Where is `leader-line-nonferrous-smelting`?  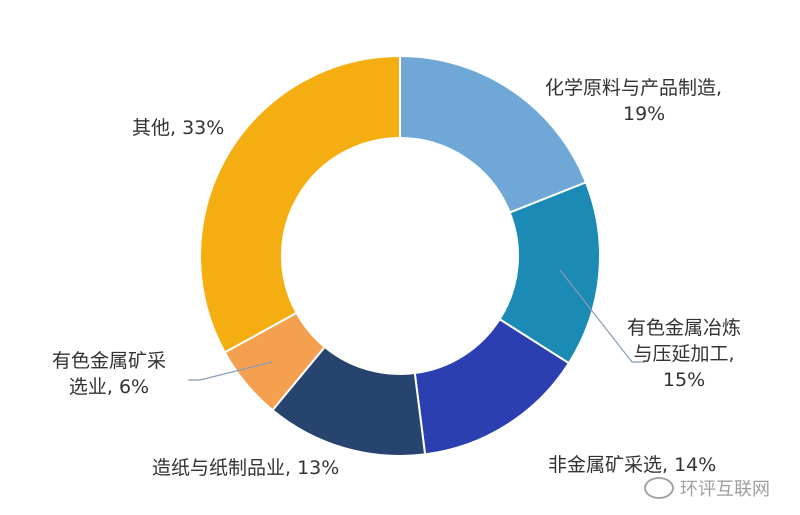 leader-line-nonferrous-smelting is located at coordinates (602, 316).